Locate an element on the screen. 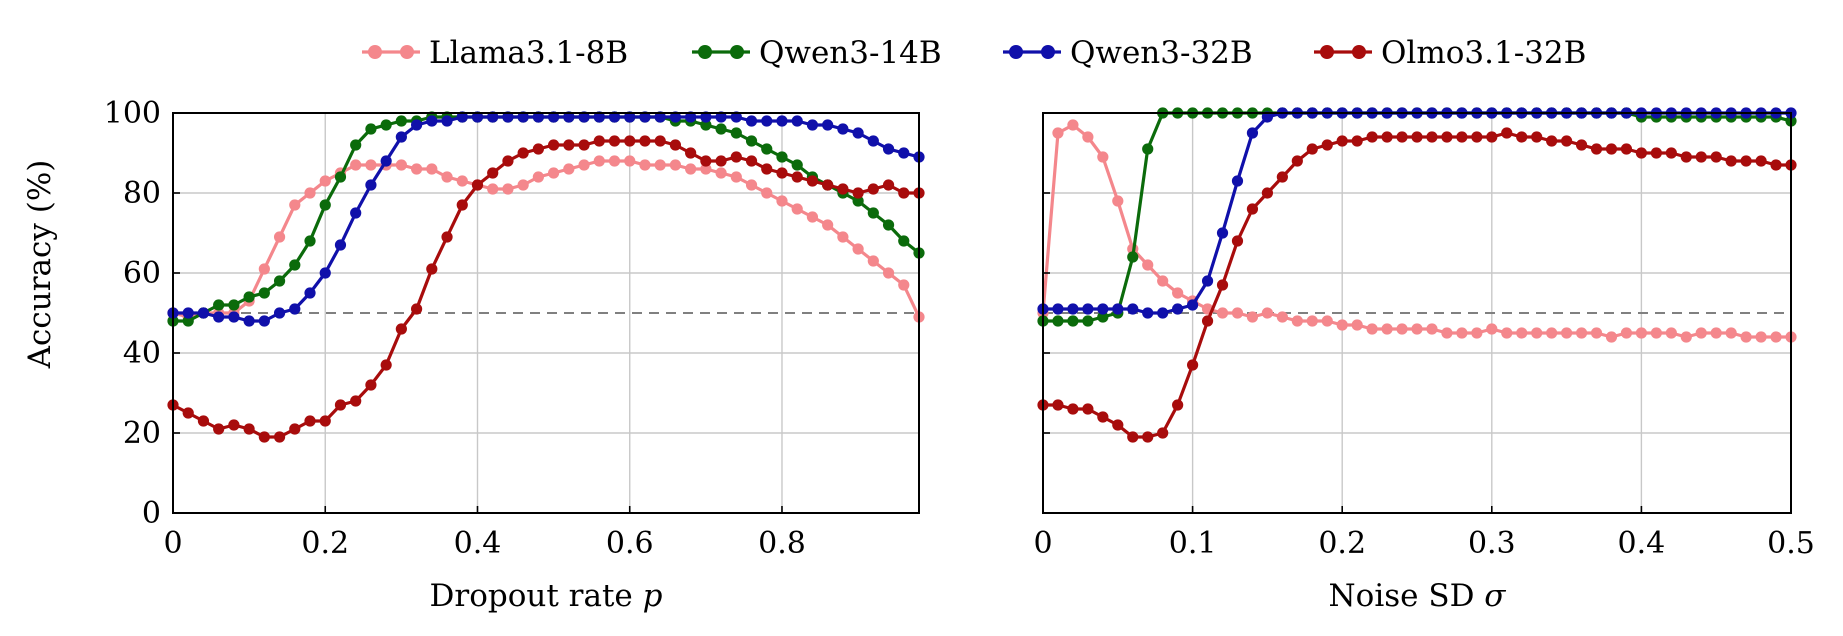  legend-entry: Qwen3-32B is located at coordinates (1128, 53).